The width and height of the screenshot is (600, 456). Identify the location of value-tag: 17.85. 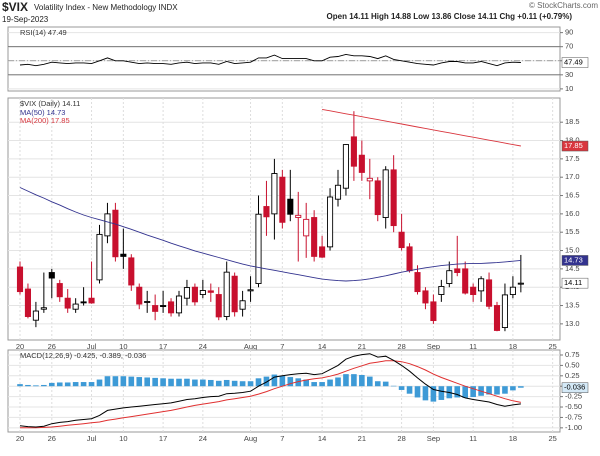
(573, 145).